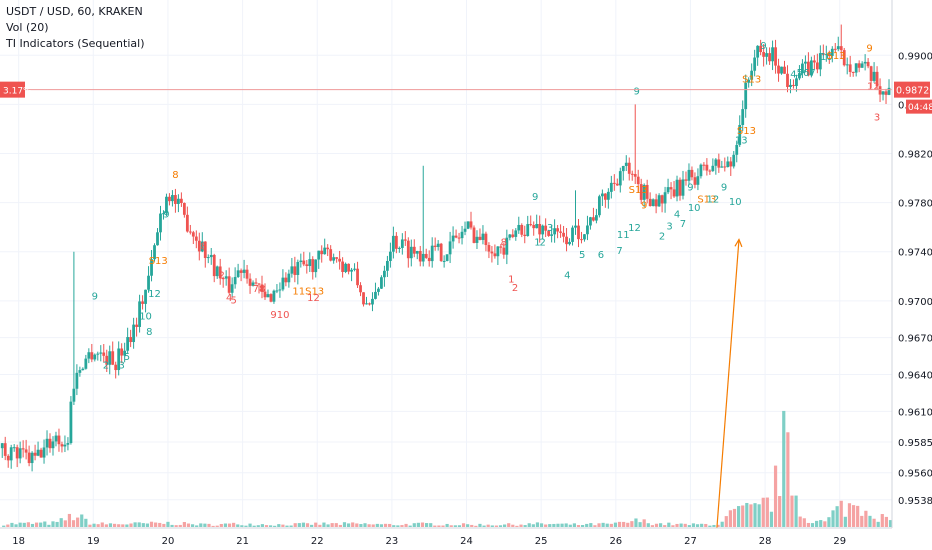 The width and height of the screenshot is (932, 550). Describe the element at coordinates (27, 27) in the screenshot. I see `volume-indicator-title: Vol (20)` at that location.